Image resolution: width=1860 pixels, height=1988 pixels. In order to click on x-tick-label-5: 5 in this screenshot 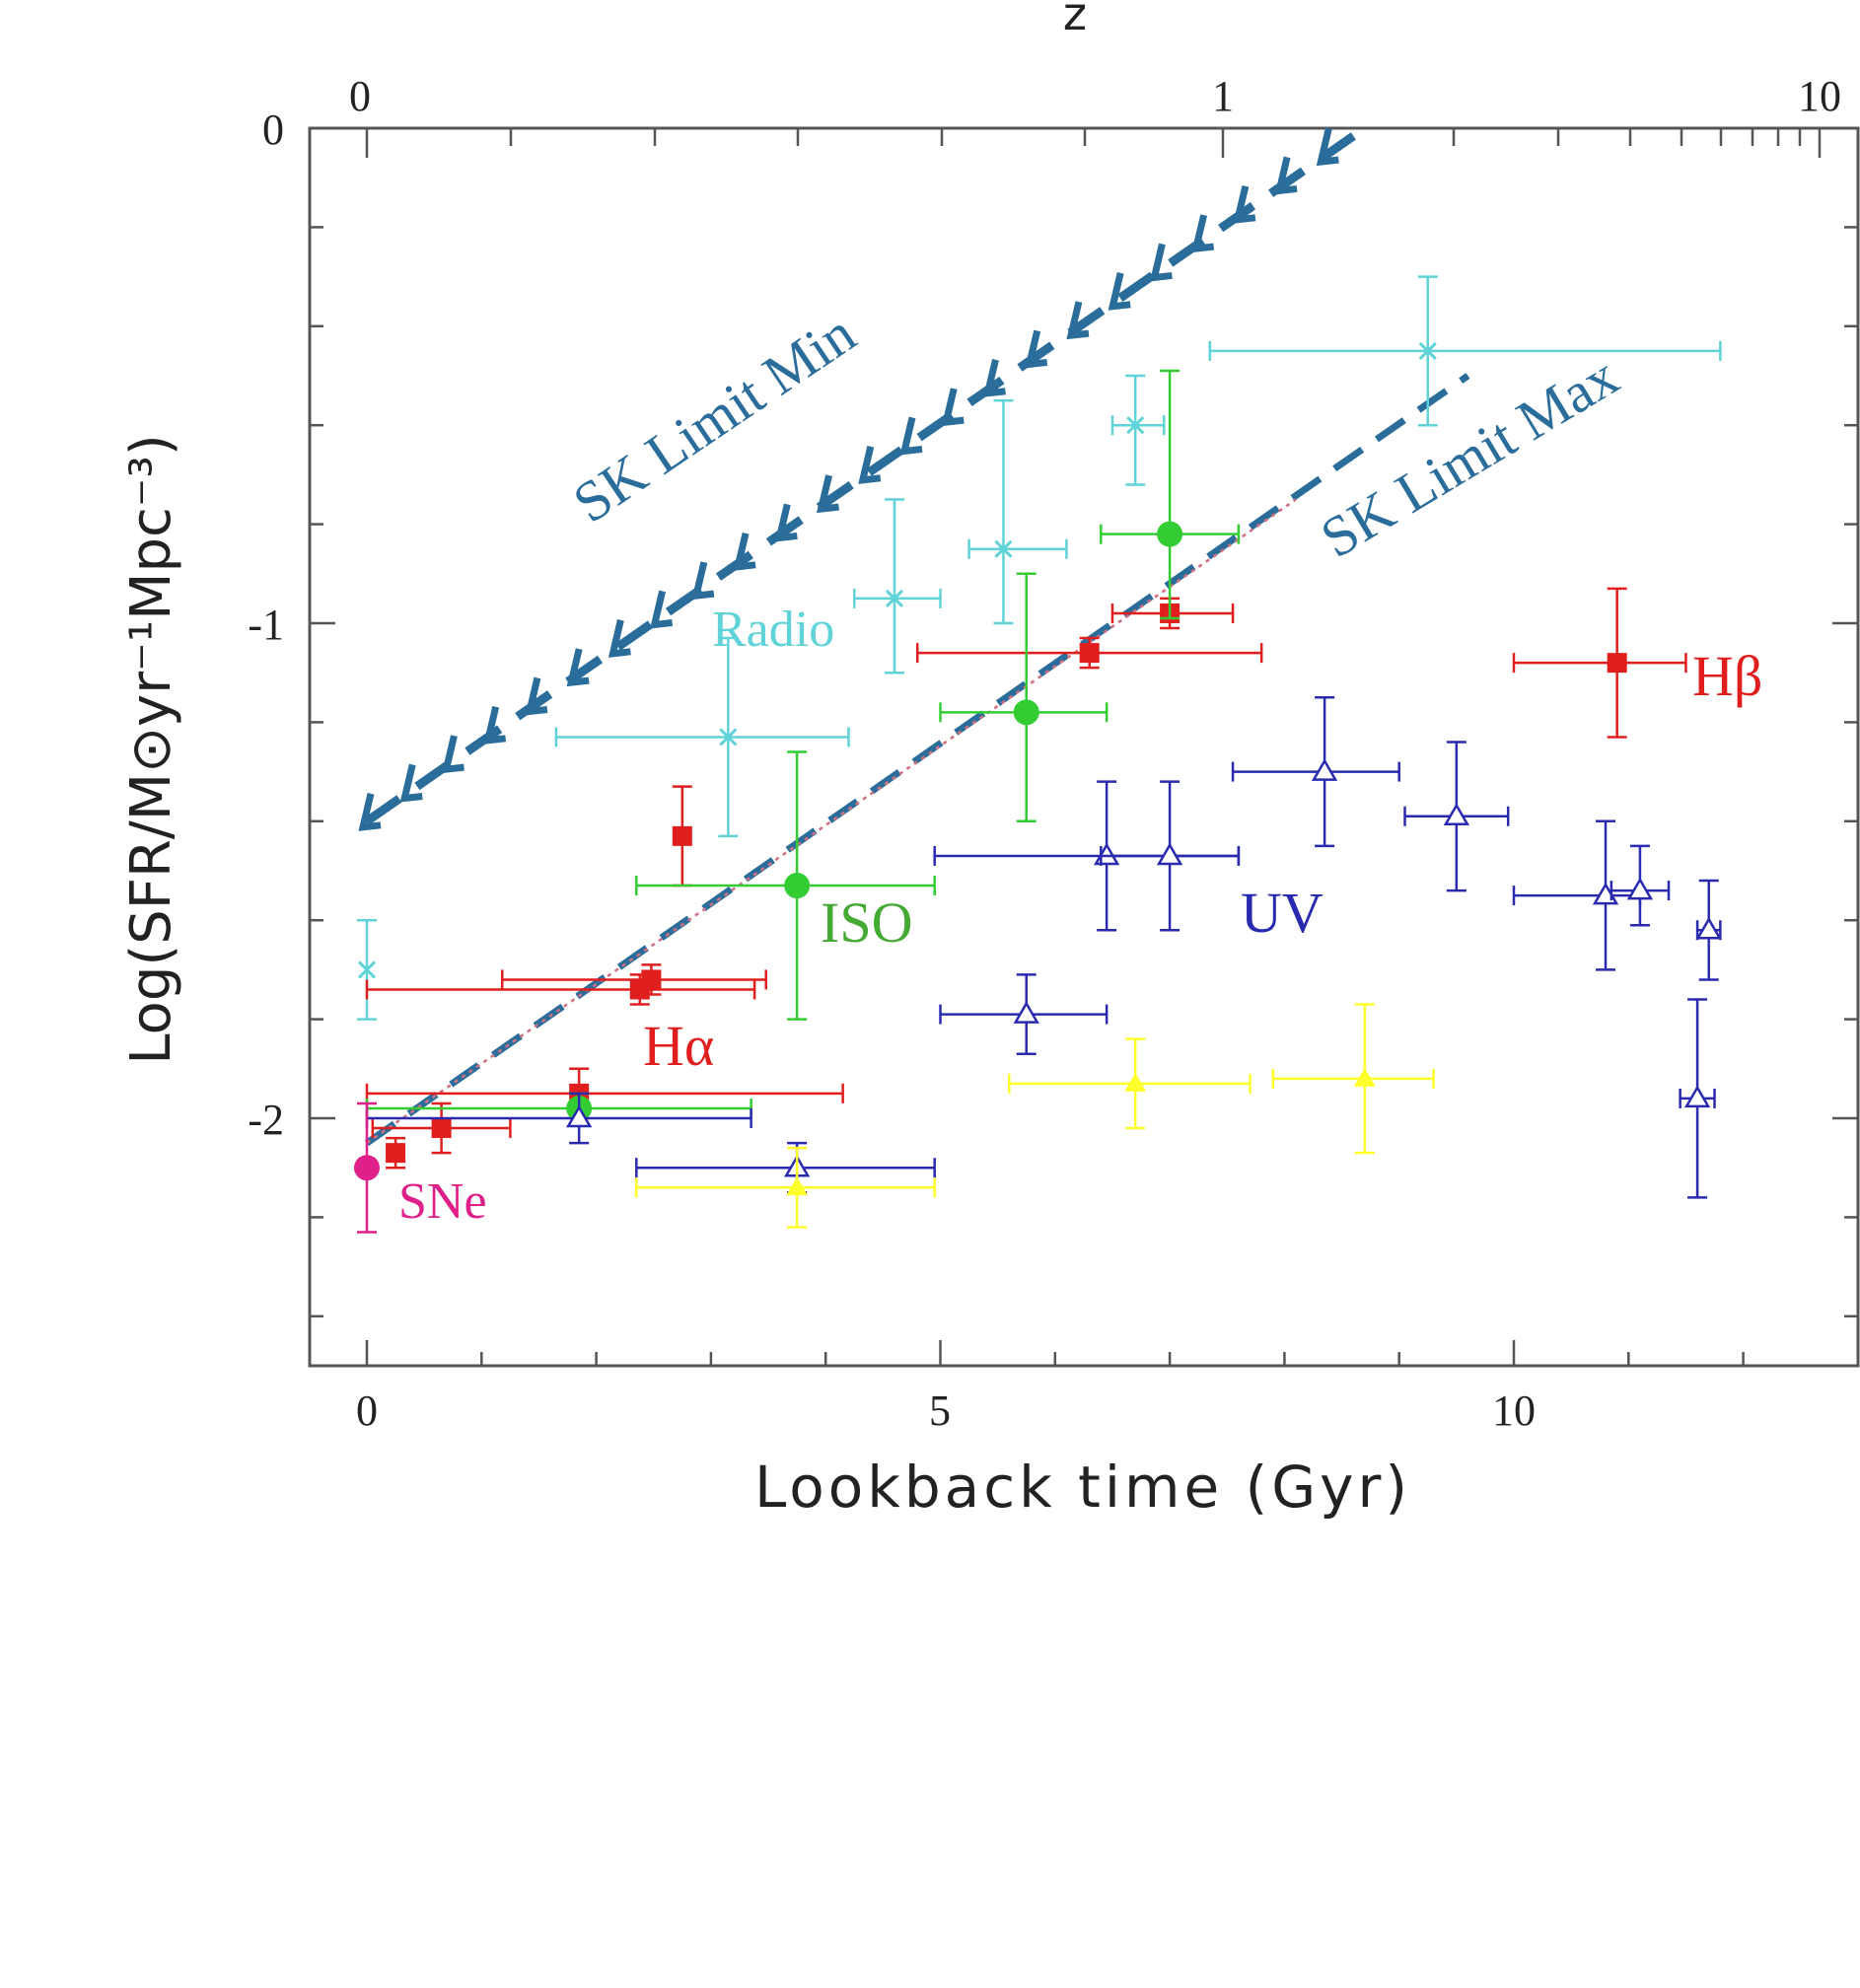, I will do `click(940, 1410)`.